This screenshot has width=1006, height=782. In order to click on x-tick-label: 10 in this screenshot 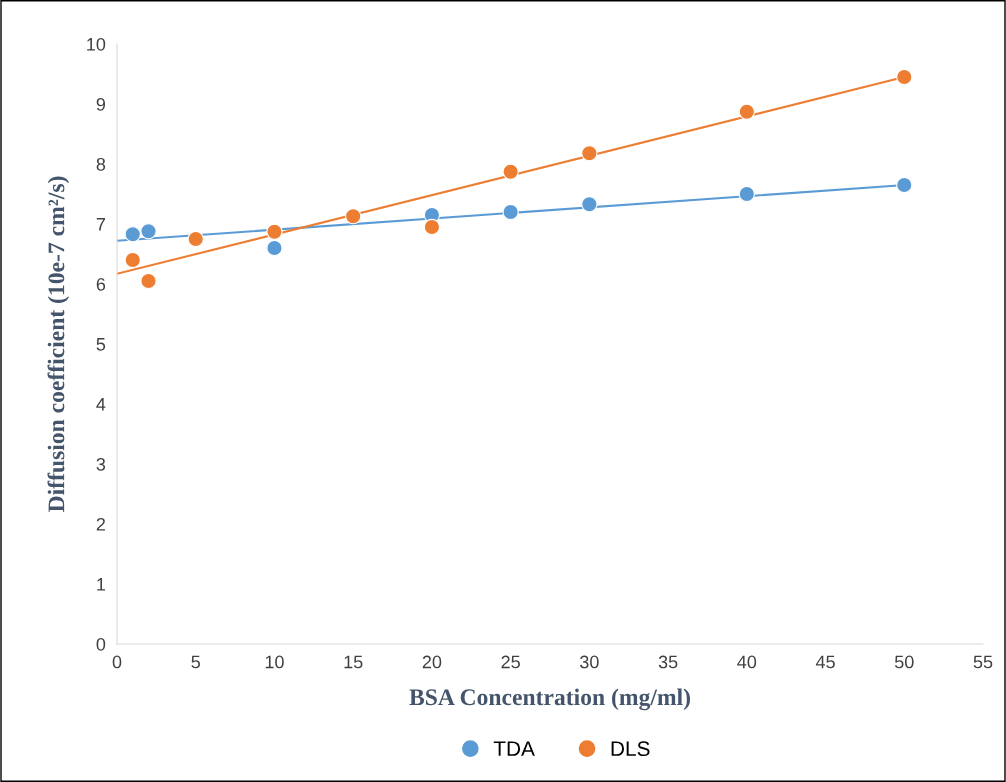, I will do `click(274, 662)`.